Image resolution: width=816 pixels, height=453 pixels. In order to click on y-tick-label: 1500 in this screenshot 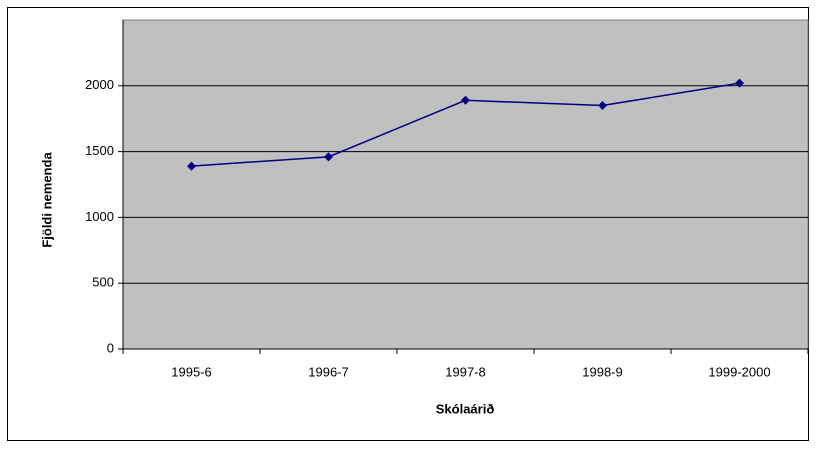, I will do `click(99, 150)`.